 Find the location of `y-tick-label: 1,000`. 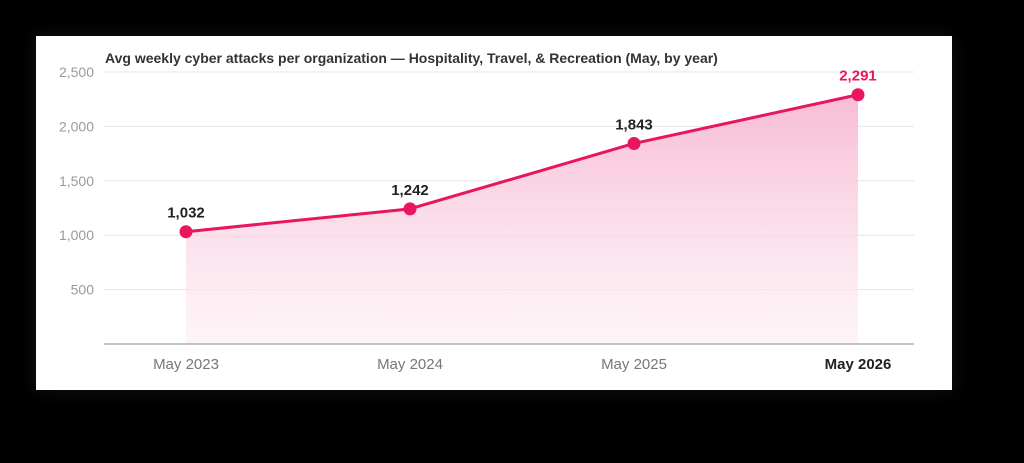

y-tick-label: 1,000 is located at coordinates (76, 235).